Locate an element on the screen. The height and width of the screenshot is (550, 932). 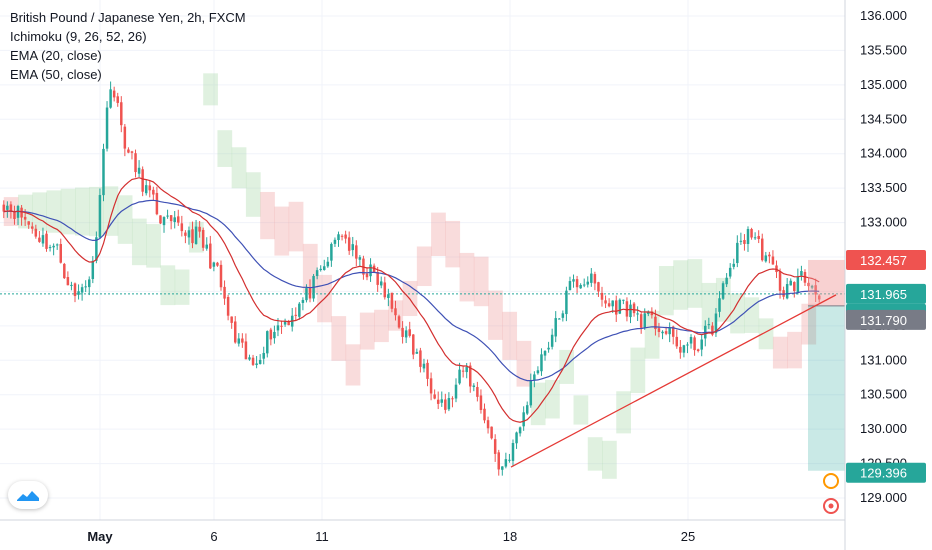
symbol-title: British Pound / Japanese Yen, 2h, FXCM is located at coordinates (128, 17).